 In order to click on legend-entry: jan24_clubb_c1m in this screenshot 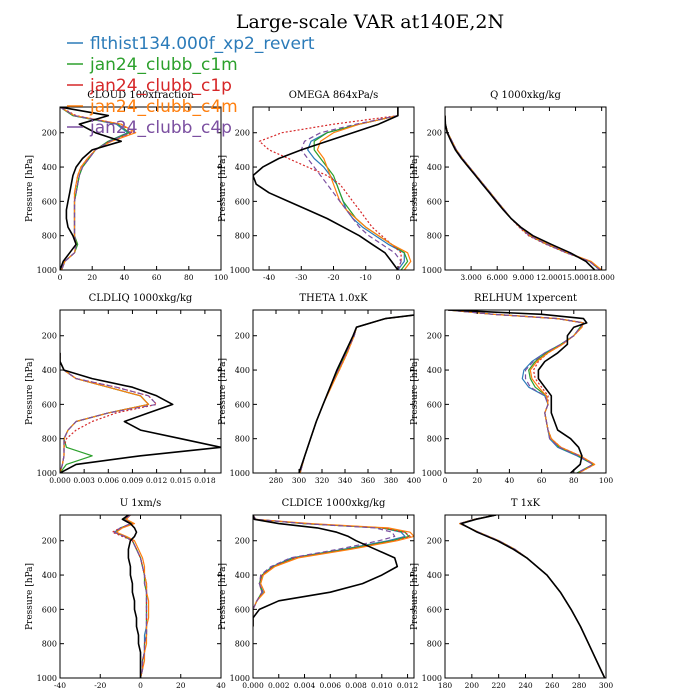, I will do `click(163, 65)`.